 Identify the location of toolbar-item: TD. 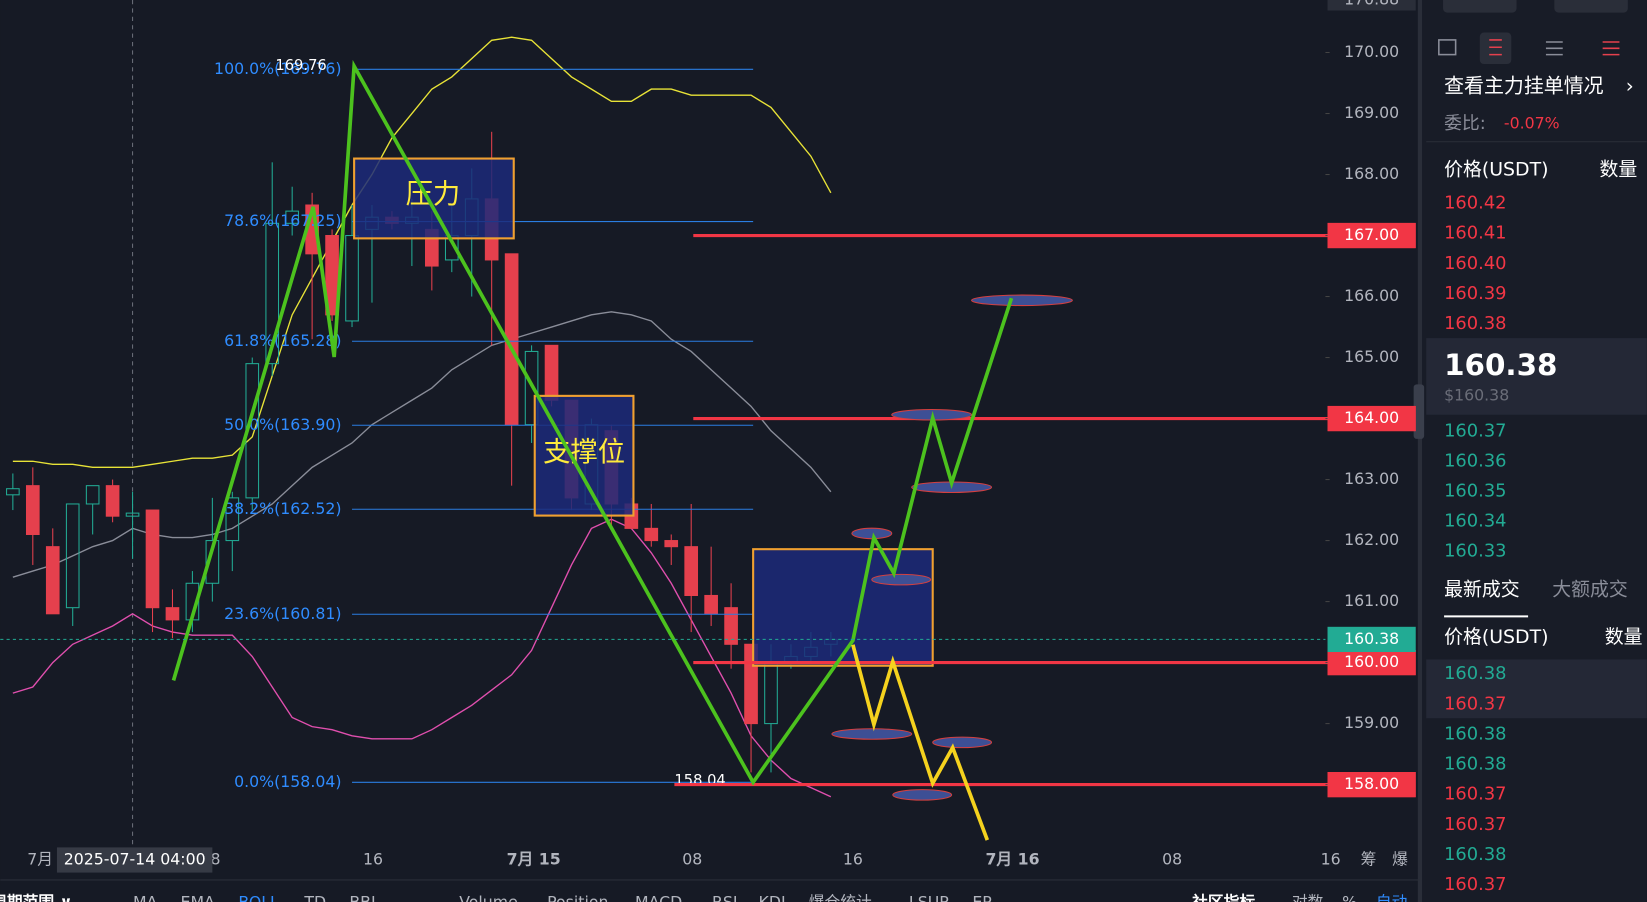
(314, 897).